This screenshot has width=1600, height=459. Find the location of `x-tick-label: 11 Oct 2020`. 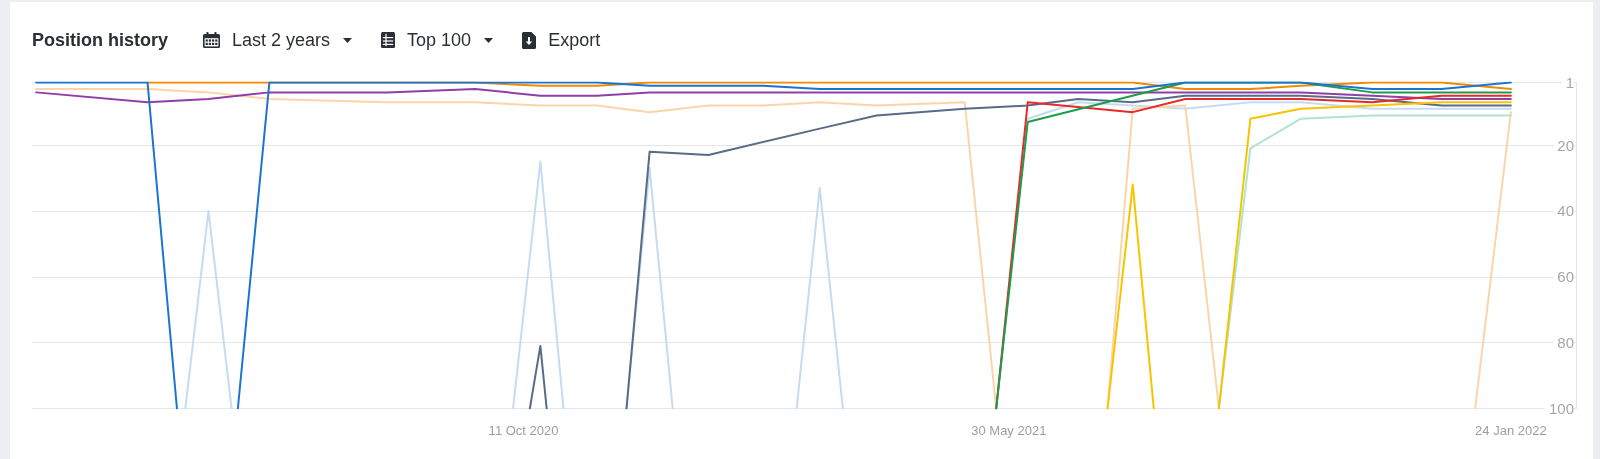

x-tick-label: 11 Oct 2020 is located at coordinates (523, 430).